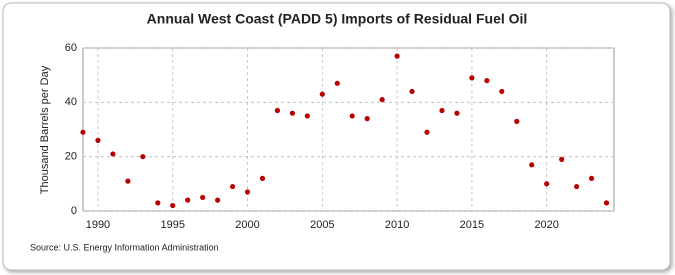 Image resolution: width=675 pixels, height=275 pixels. What do you see at coordinates (71, 102) in the screenshot?
I see `y-tick-label: 40` at bounding box center [71, 102].